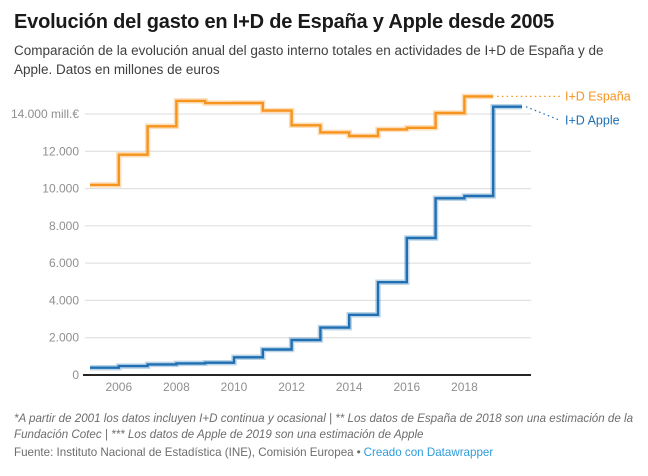  Describe the element at coordinates (543, 113) in the screenshot. I see `i-d-apple-label-connector` at that location.